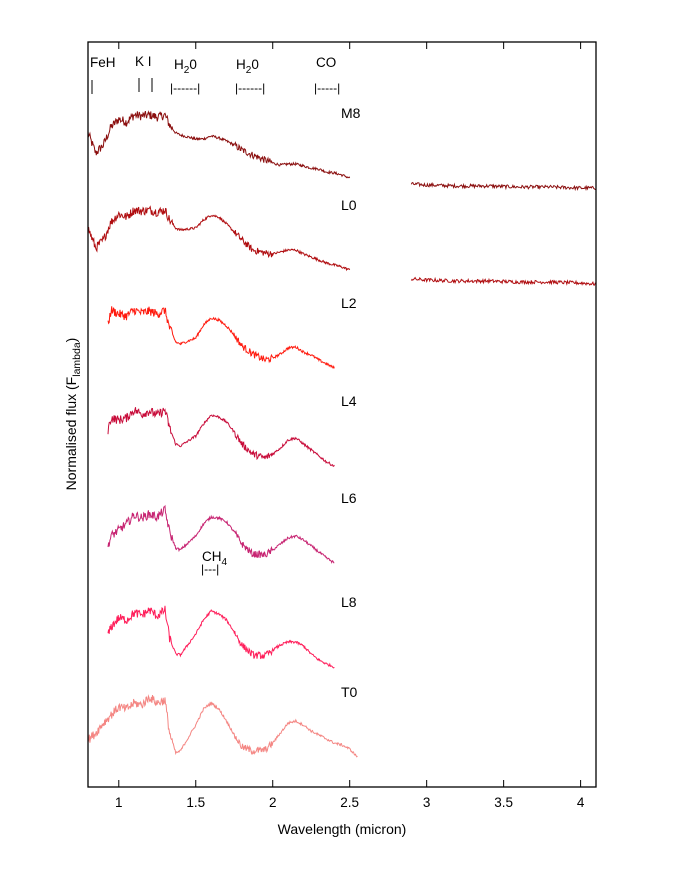  Describe the element at coordinates (73, 414) in the screenshot. I see `y-axis-label: Normalised flux (Flambda)` at that location.